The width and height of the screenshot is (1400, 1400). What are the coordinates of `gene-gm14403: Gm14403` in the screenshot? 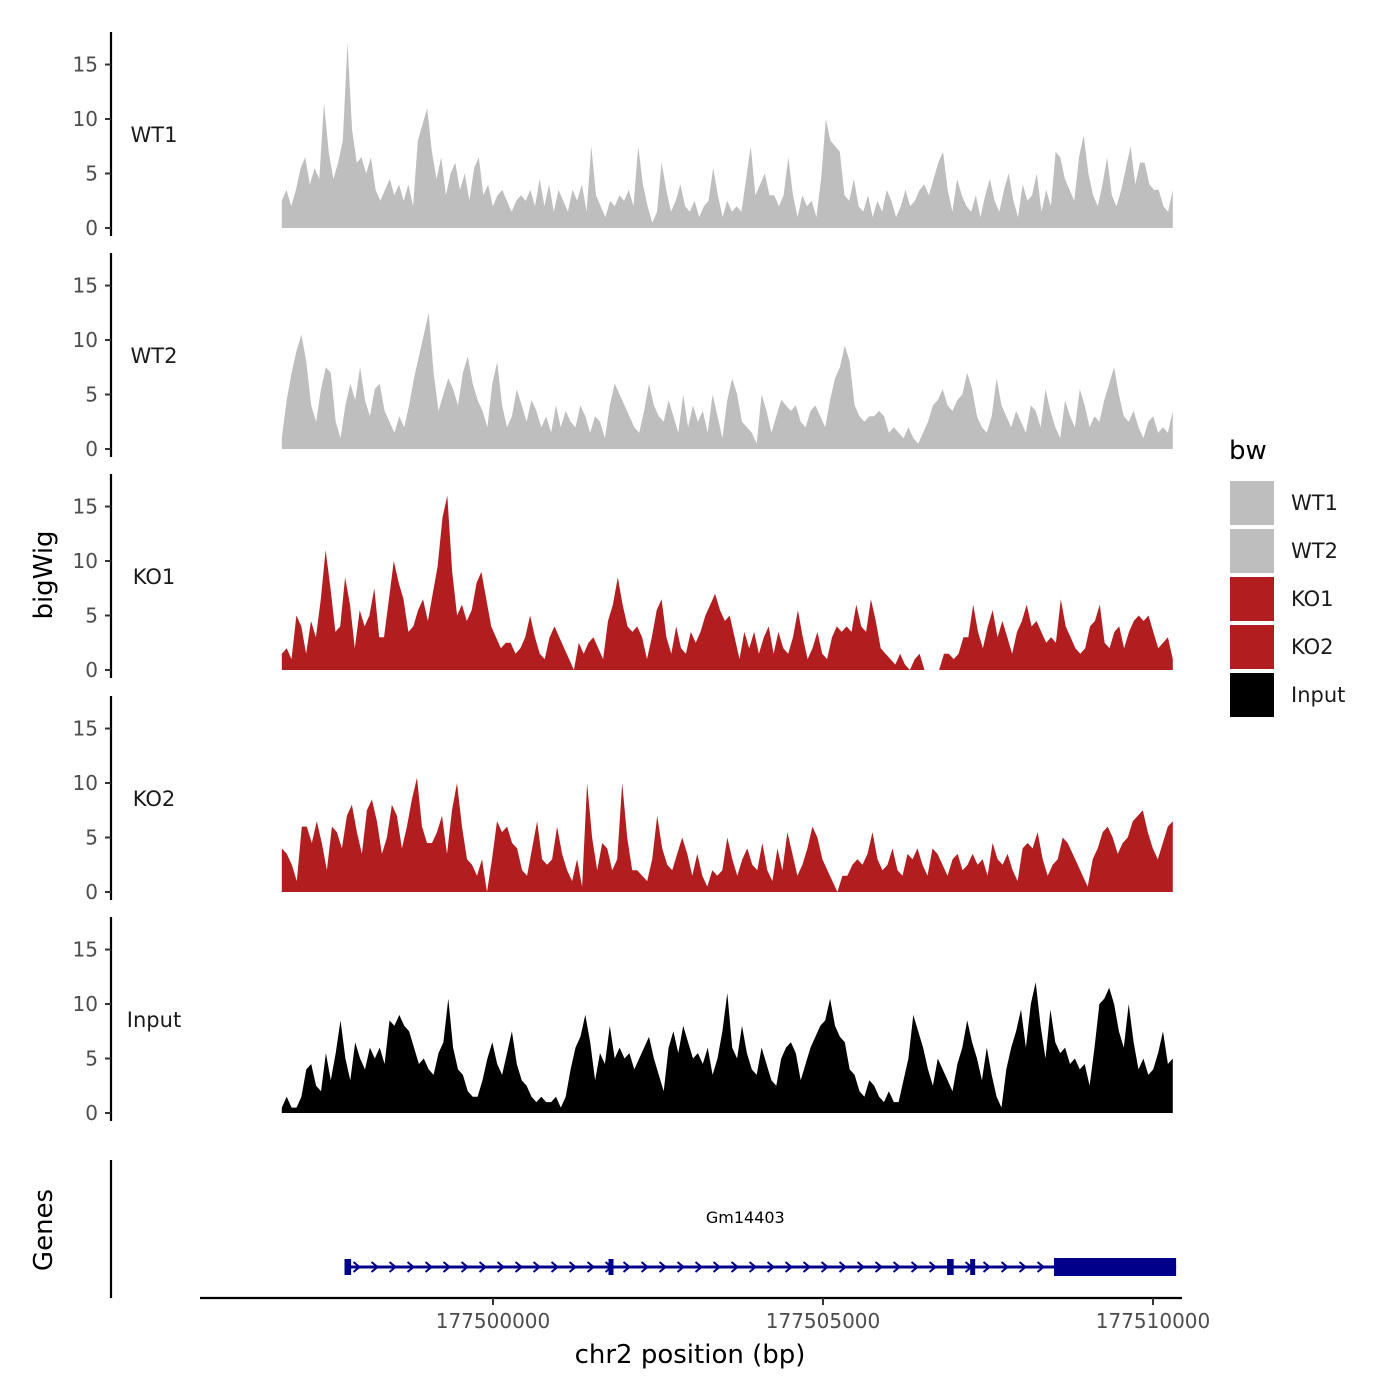 It's located at (760, 1242).